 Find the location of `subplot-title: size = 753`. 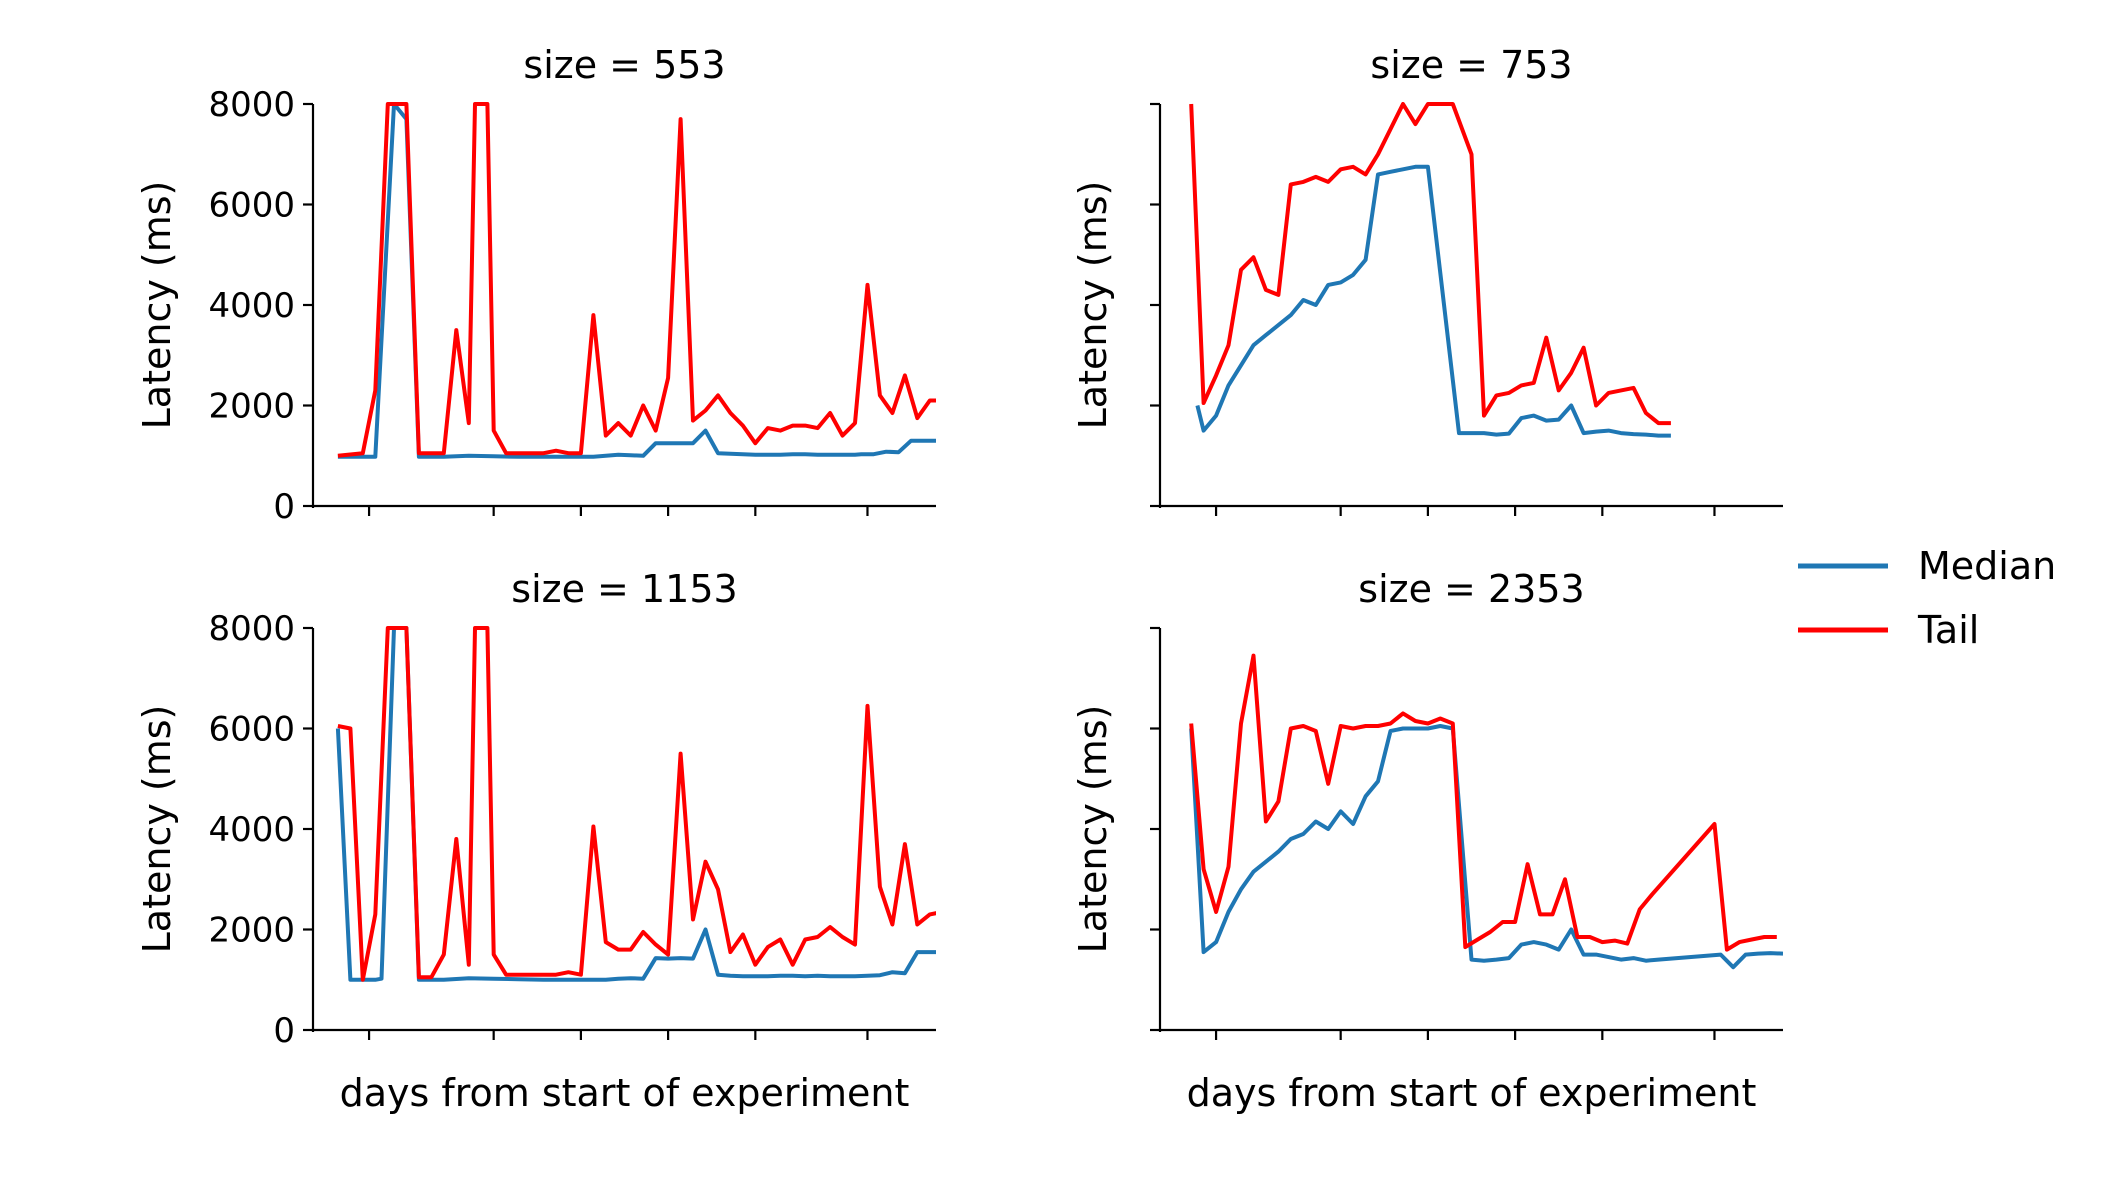

subplot-title: size = 753 is located at coordinates (1471, 65).